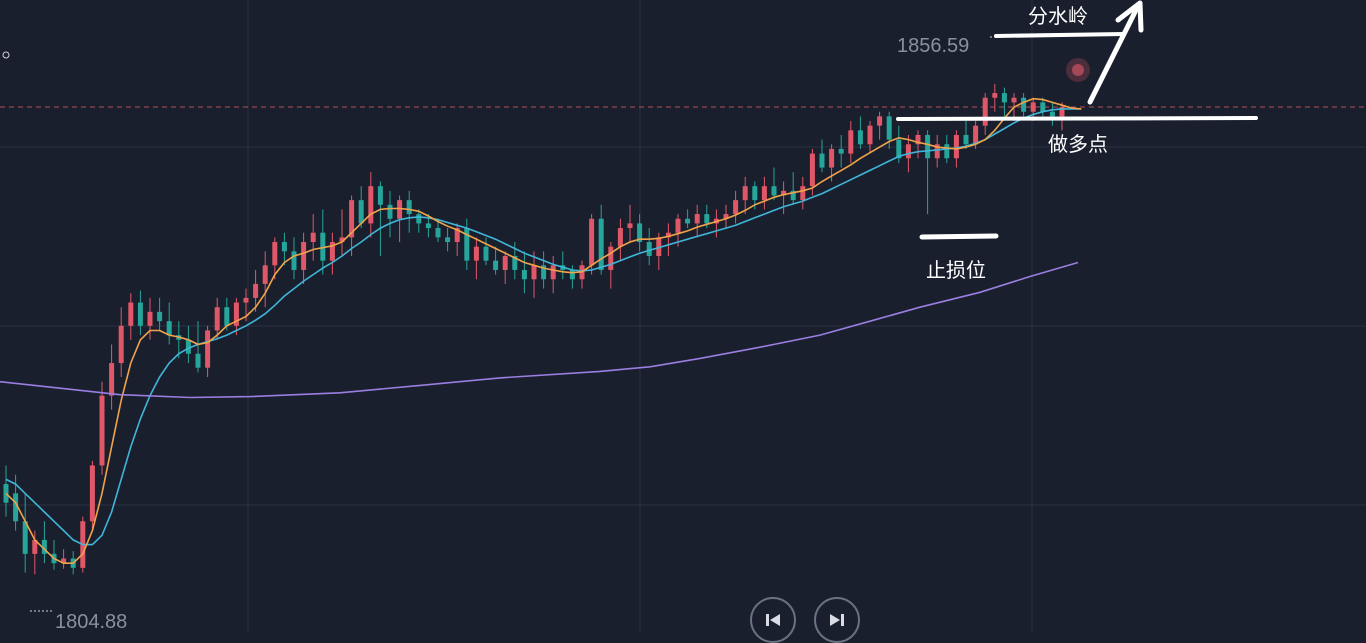 The image size is (1366, 643). Describe the element at coordinates (1115, 52) in the screenshot. I see `uptrend-arrow` at that location.